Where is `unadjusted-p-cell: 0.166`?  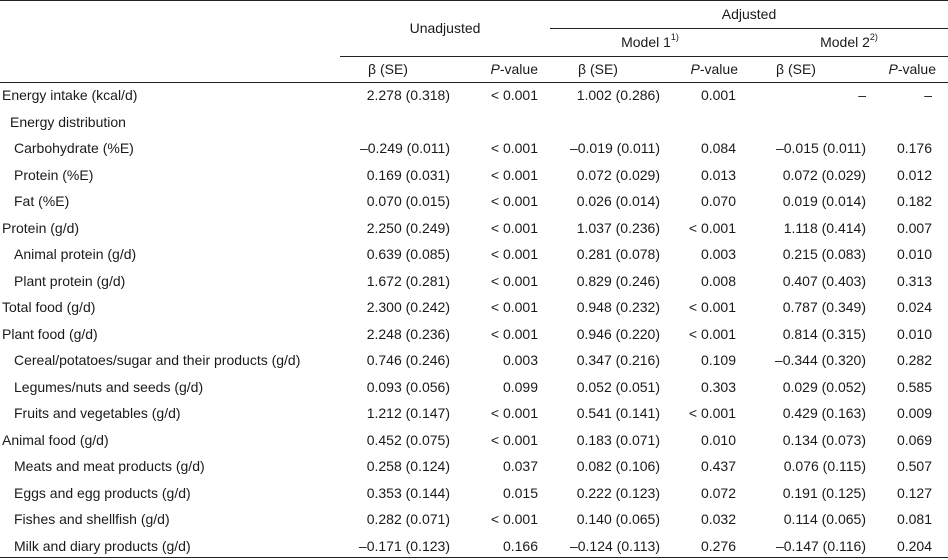
unadjusted-p-cell: 0.166 is located at coordinates (520, 545).